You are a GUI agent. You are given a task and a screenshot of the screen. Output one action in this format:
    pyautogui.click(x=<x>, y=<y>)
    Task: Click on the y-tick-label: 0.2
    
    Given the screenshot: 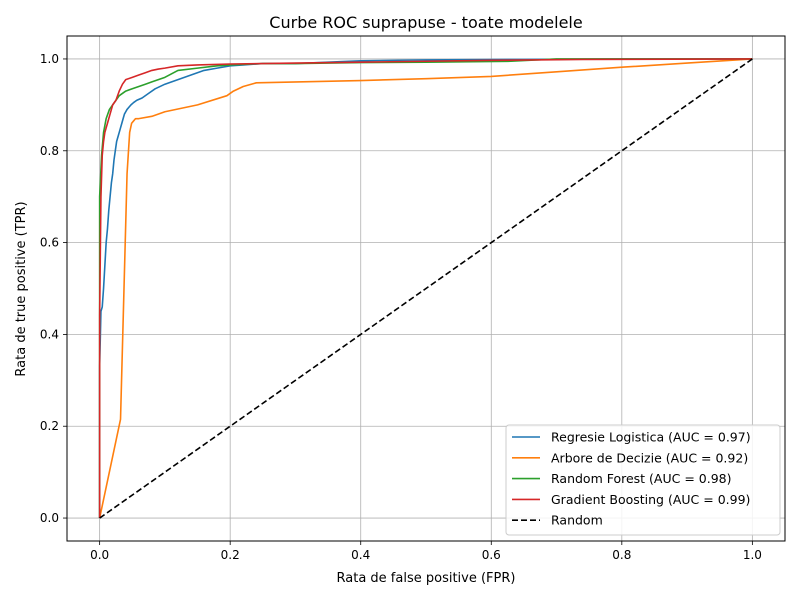 What is the action you would take?
    pyautogui.click(x=49, y=426)
    